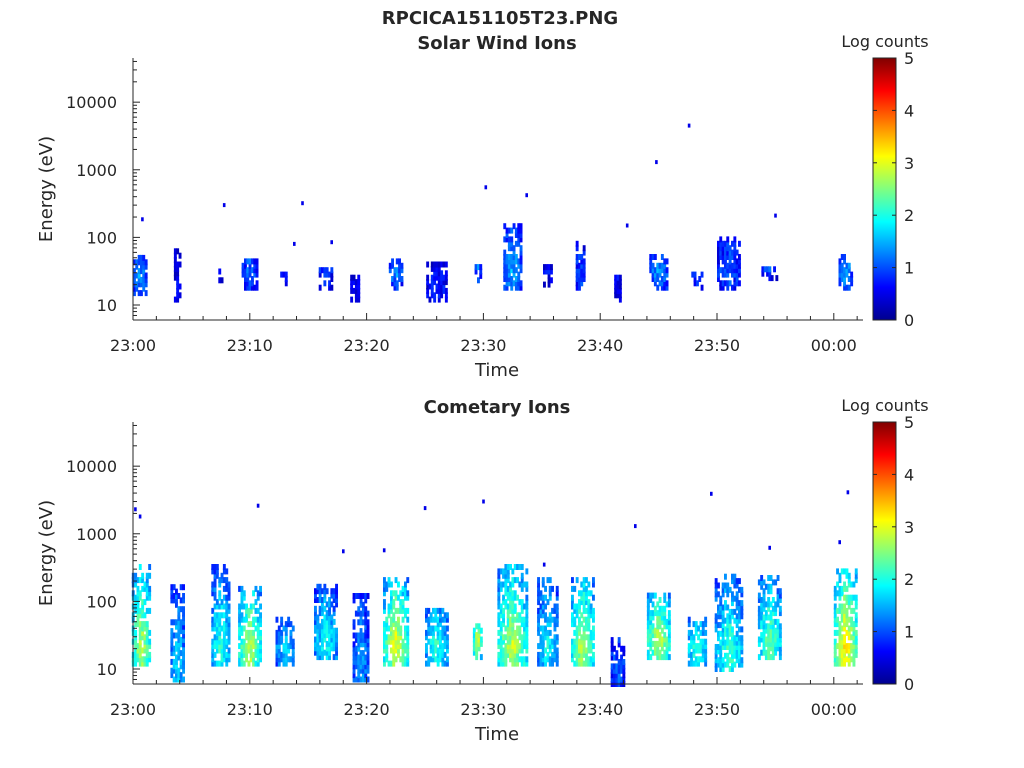 The width and height of the screenshot is (1024, 768). Describe the element at coordinates (909, 110) in the screenshot. I see `colorbar-tick-label: 4` at that location.